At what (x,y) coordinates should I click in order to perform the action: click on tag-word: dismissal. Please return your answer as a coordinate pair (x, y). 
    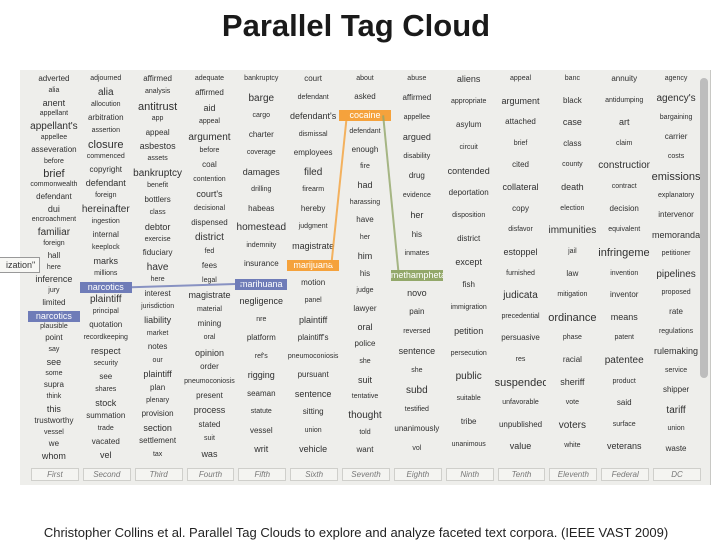
    Looking at the image, I should click on (313, 134).